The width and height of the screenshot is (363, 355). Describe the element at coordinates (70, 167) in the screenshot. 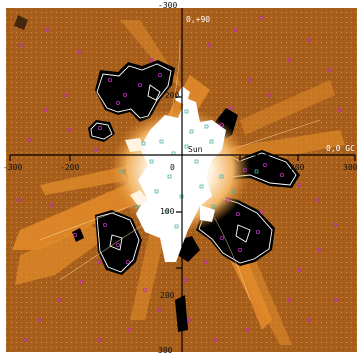

I see `x-tick-neg200-label: -200` at that location.